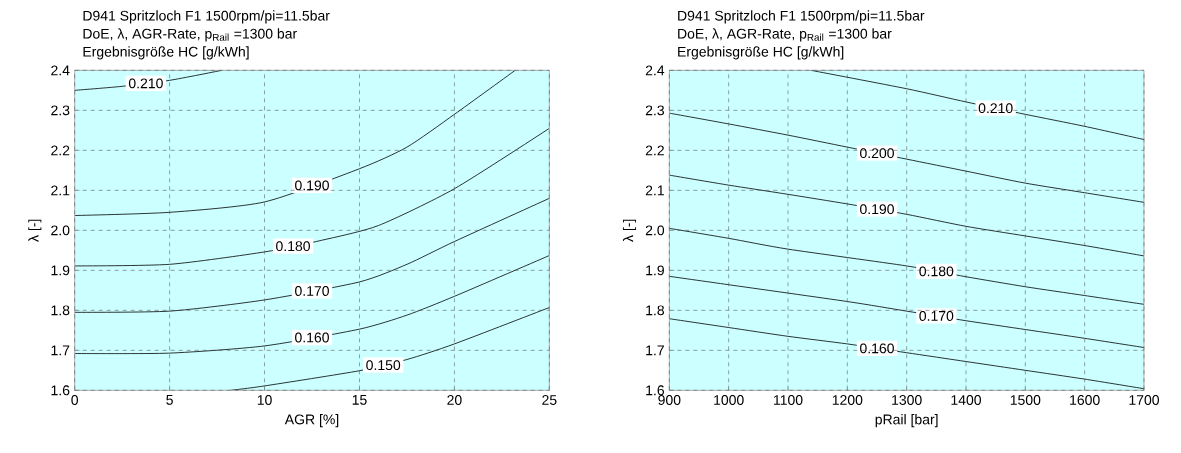 The image size is (1181, 453). What do you see at coordinates (877, 153) in the screenshot?
I see `series-label: 0.200` at bounding box center [877, 153].